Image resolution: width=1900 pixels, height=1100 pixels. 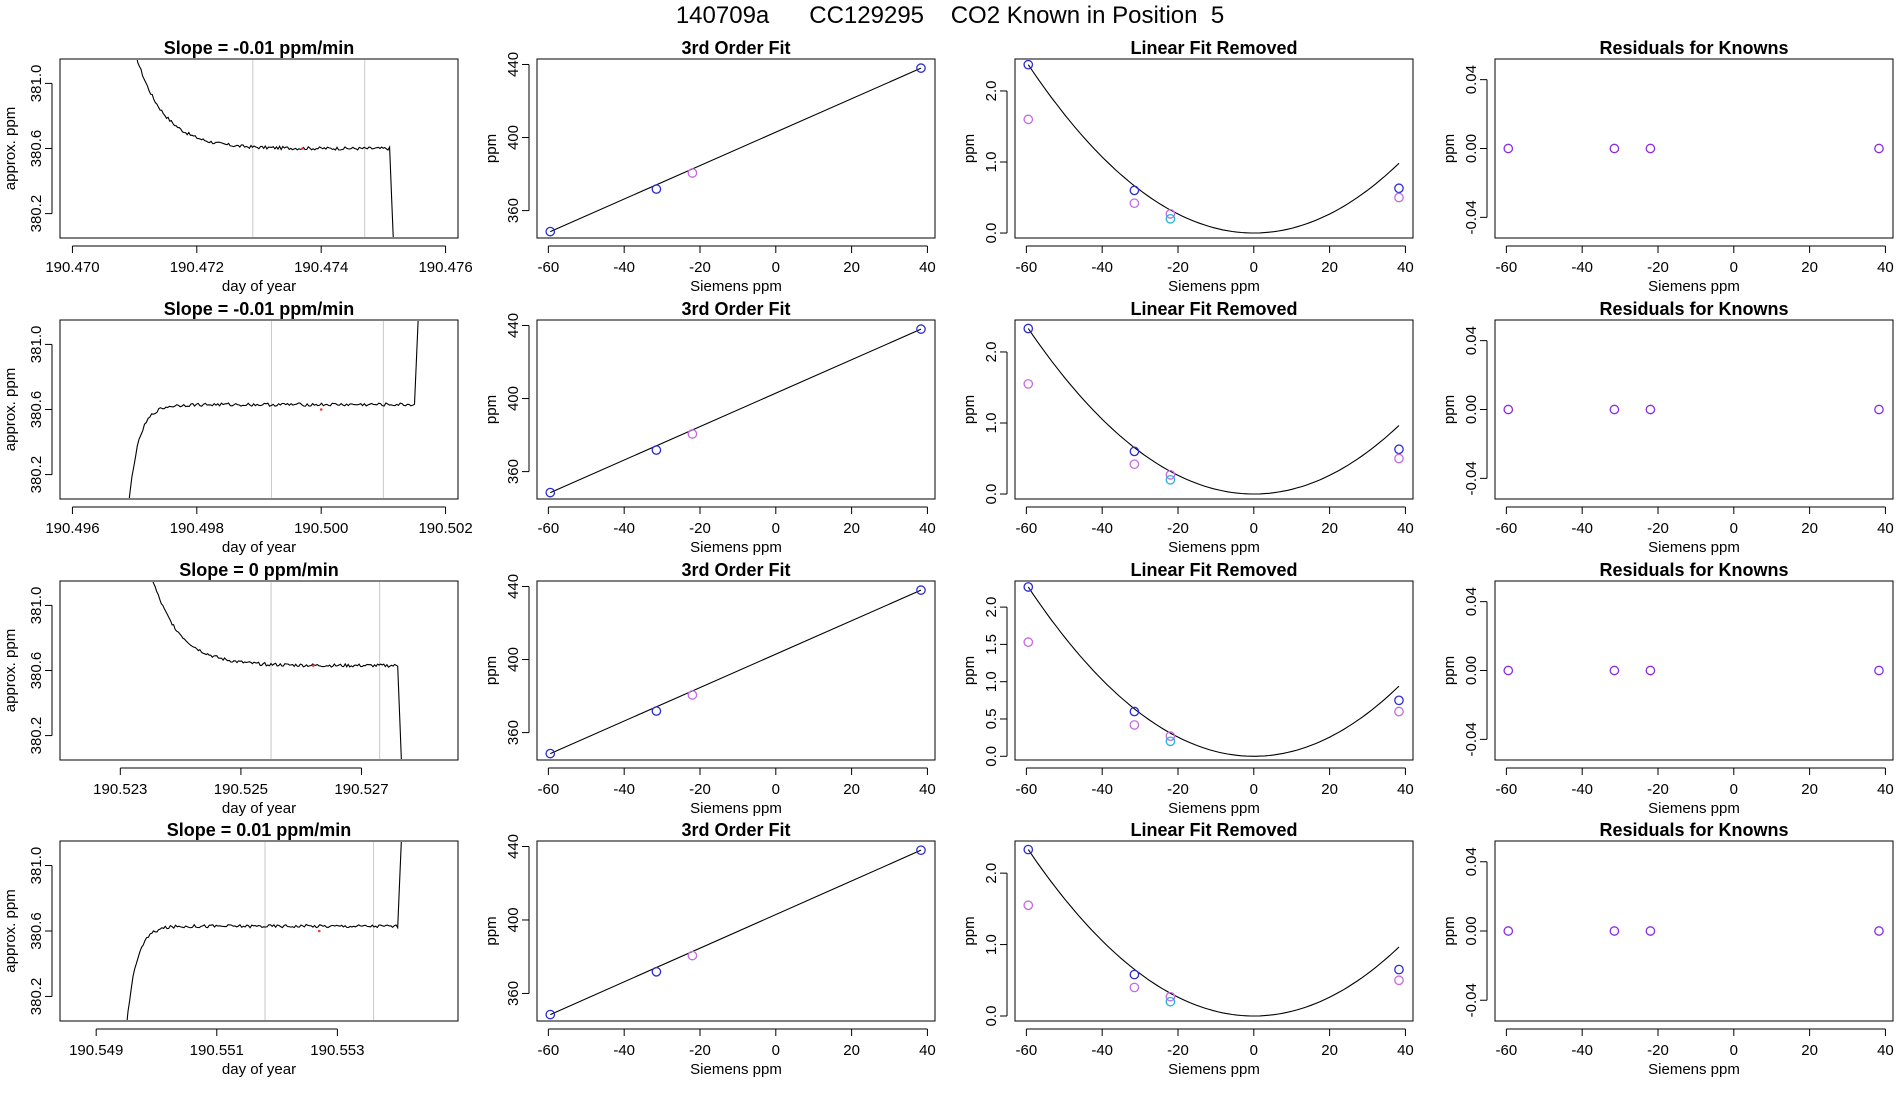 What do you see at coordinates (950, 15) in the screenshot?
I see `figure-title: 140709a CC129295 CO2 Known in Position 5` at bounding box center [950, 15].